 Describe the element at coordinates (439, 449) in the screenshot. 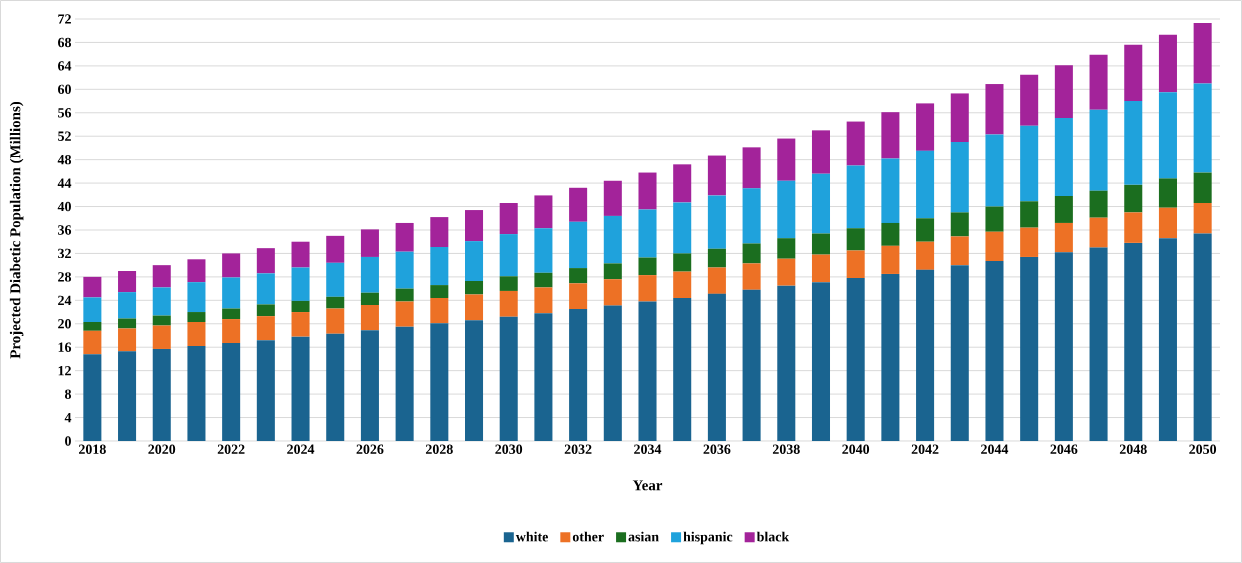

I see `x-tick-label: 2028` at that location.